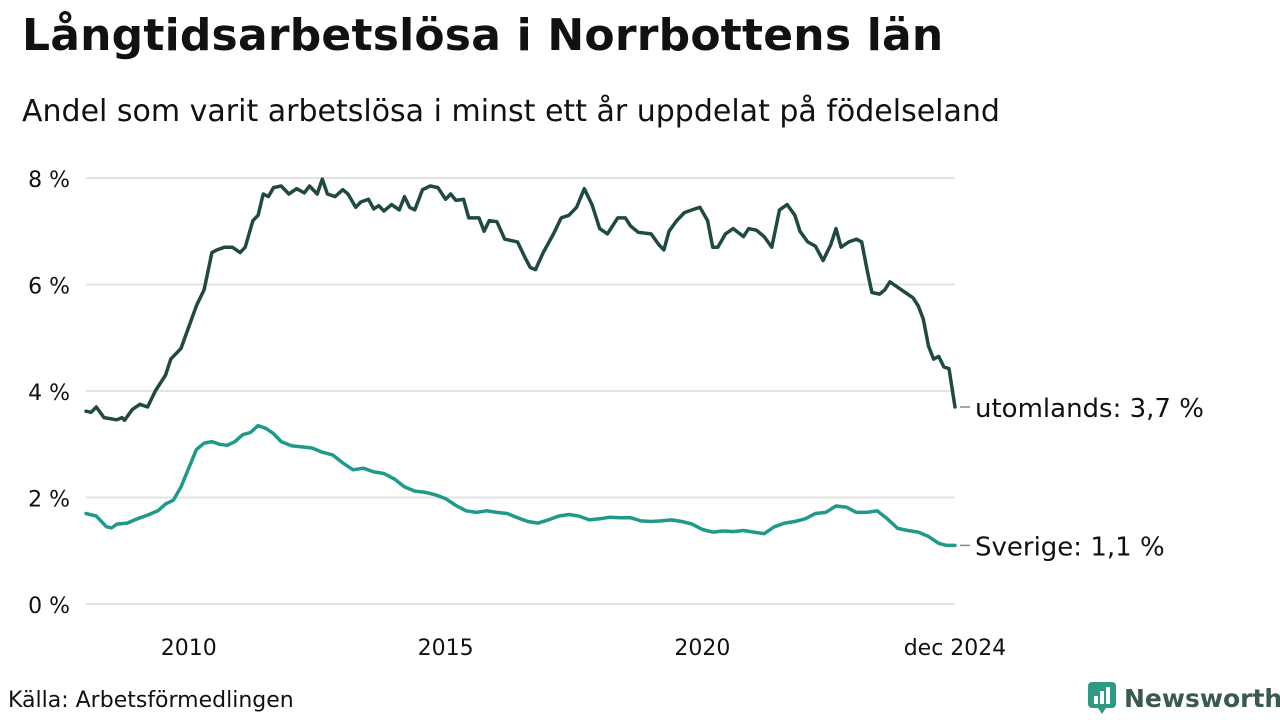 This screenshot has width=1280, height=720. Describe the element at coordinates (1102, 698) in the screenshot. I see `newsworthy-logo-icon` at that location.